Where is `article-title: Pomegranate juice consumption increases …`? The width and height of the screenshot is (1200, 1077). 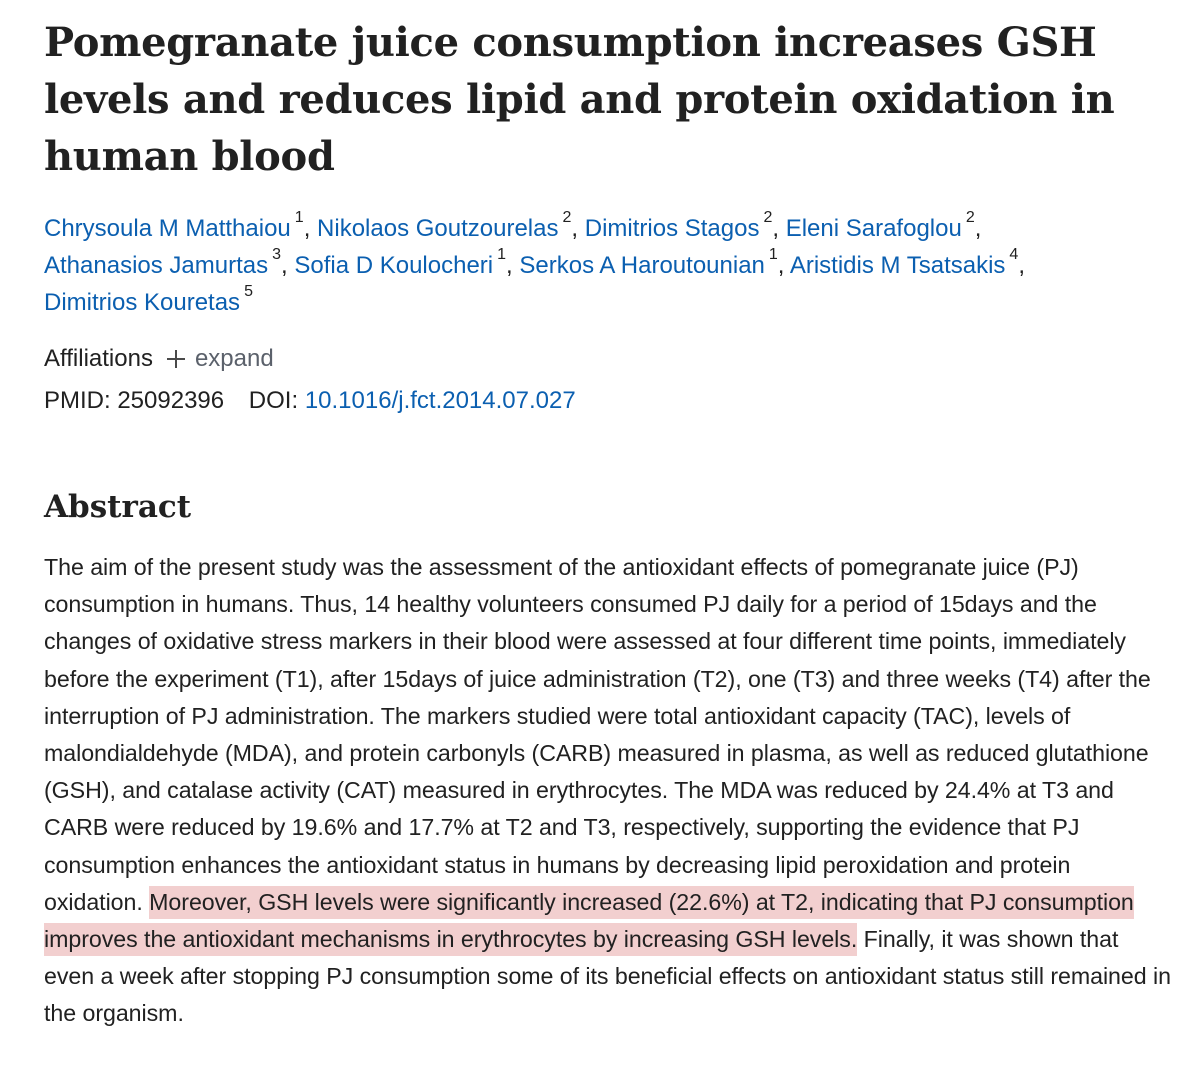 article-title: Pomegranate juice consumption increases … is located at coordinates (579, 99).